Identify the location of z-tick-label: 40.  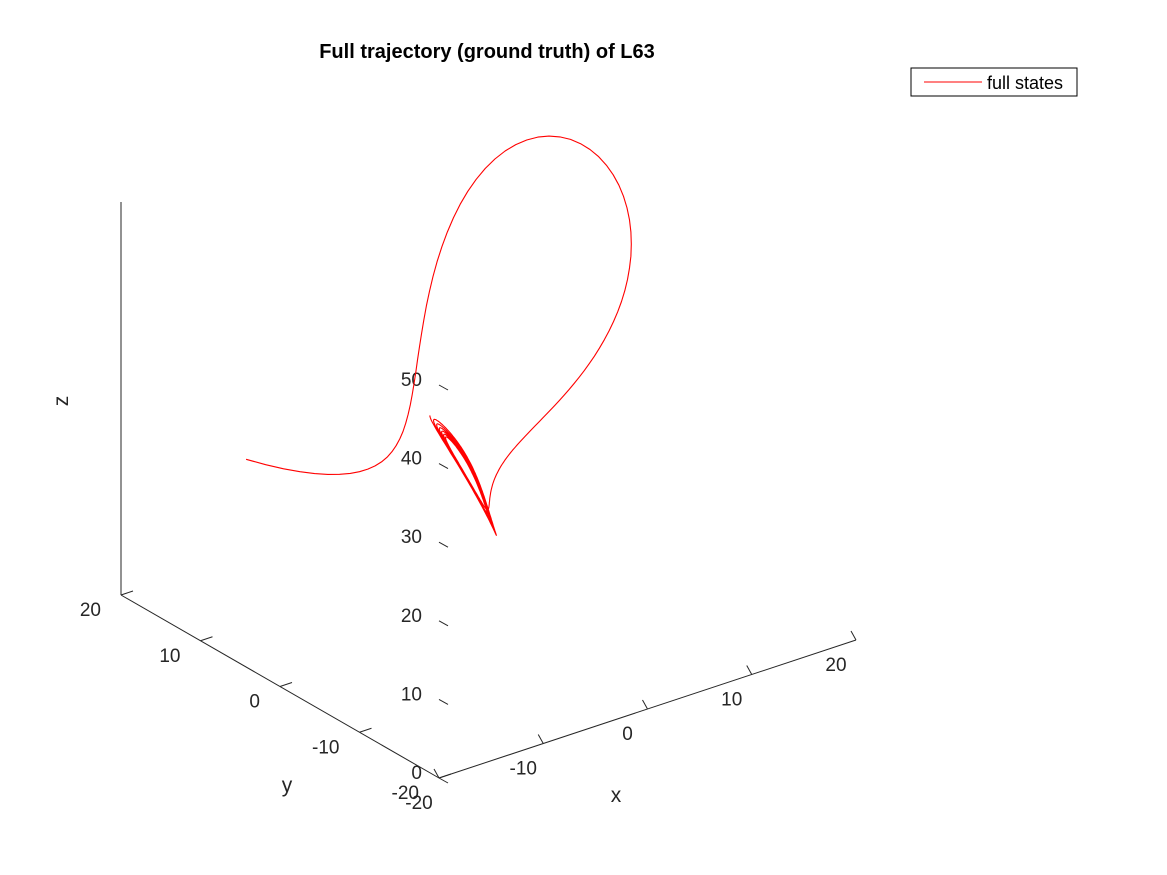
(411, 459).